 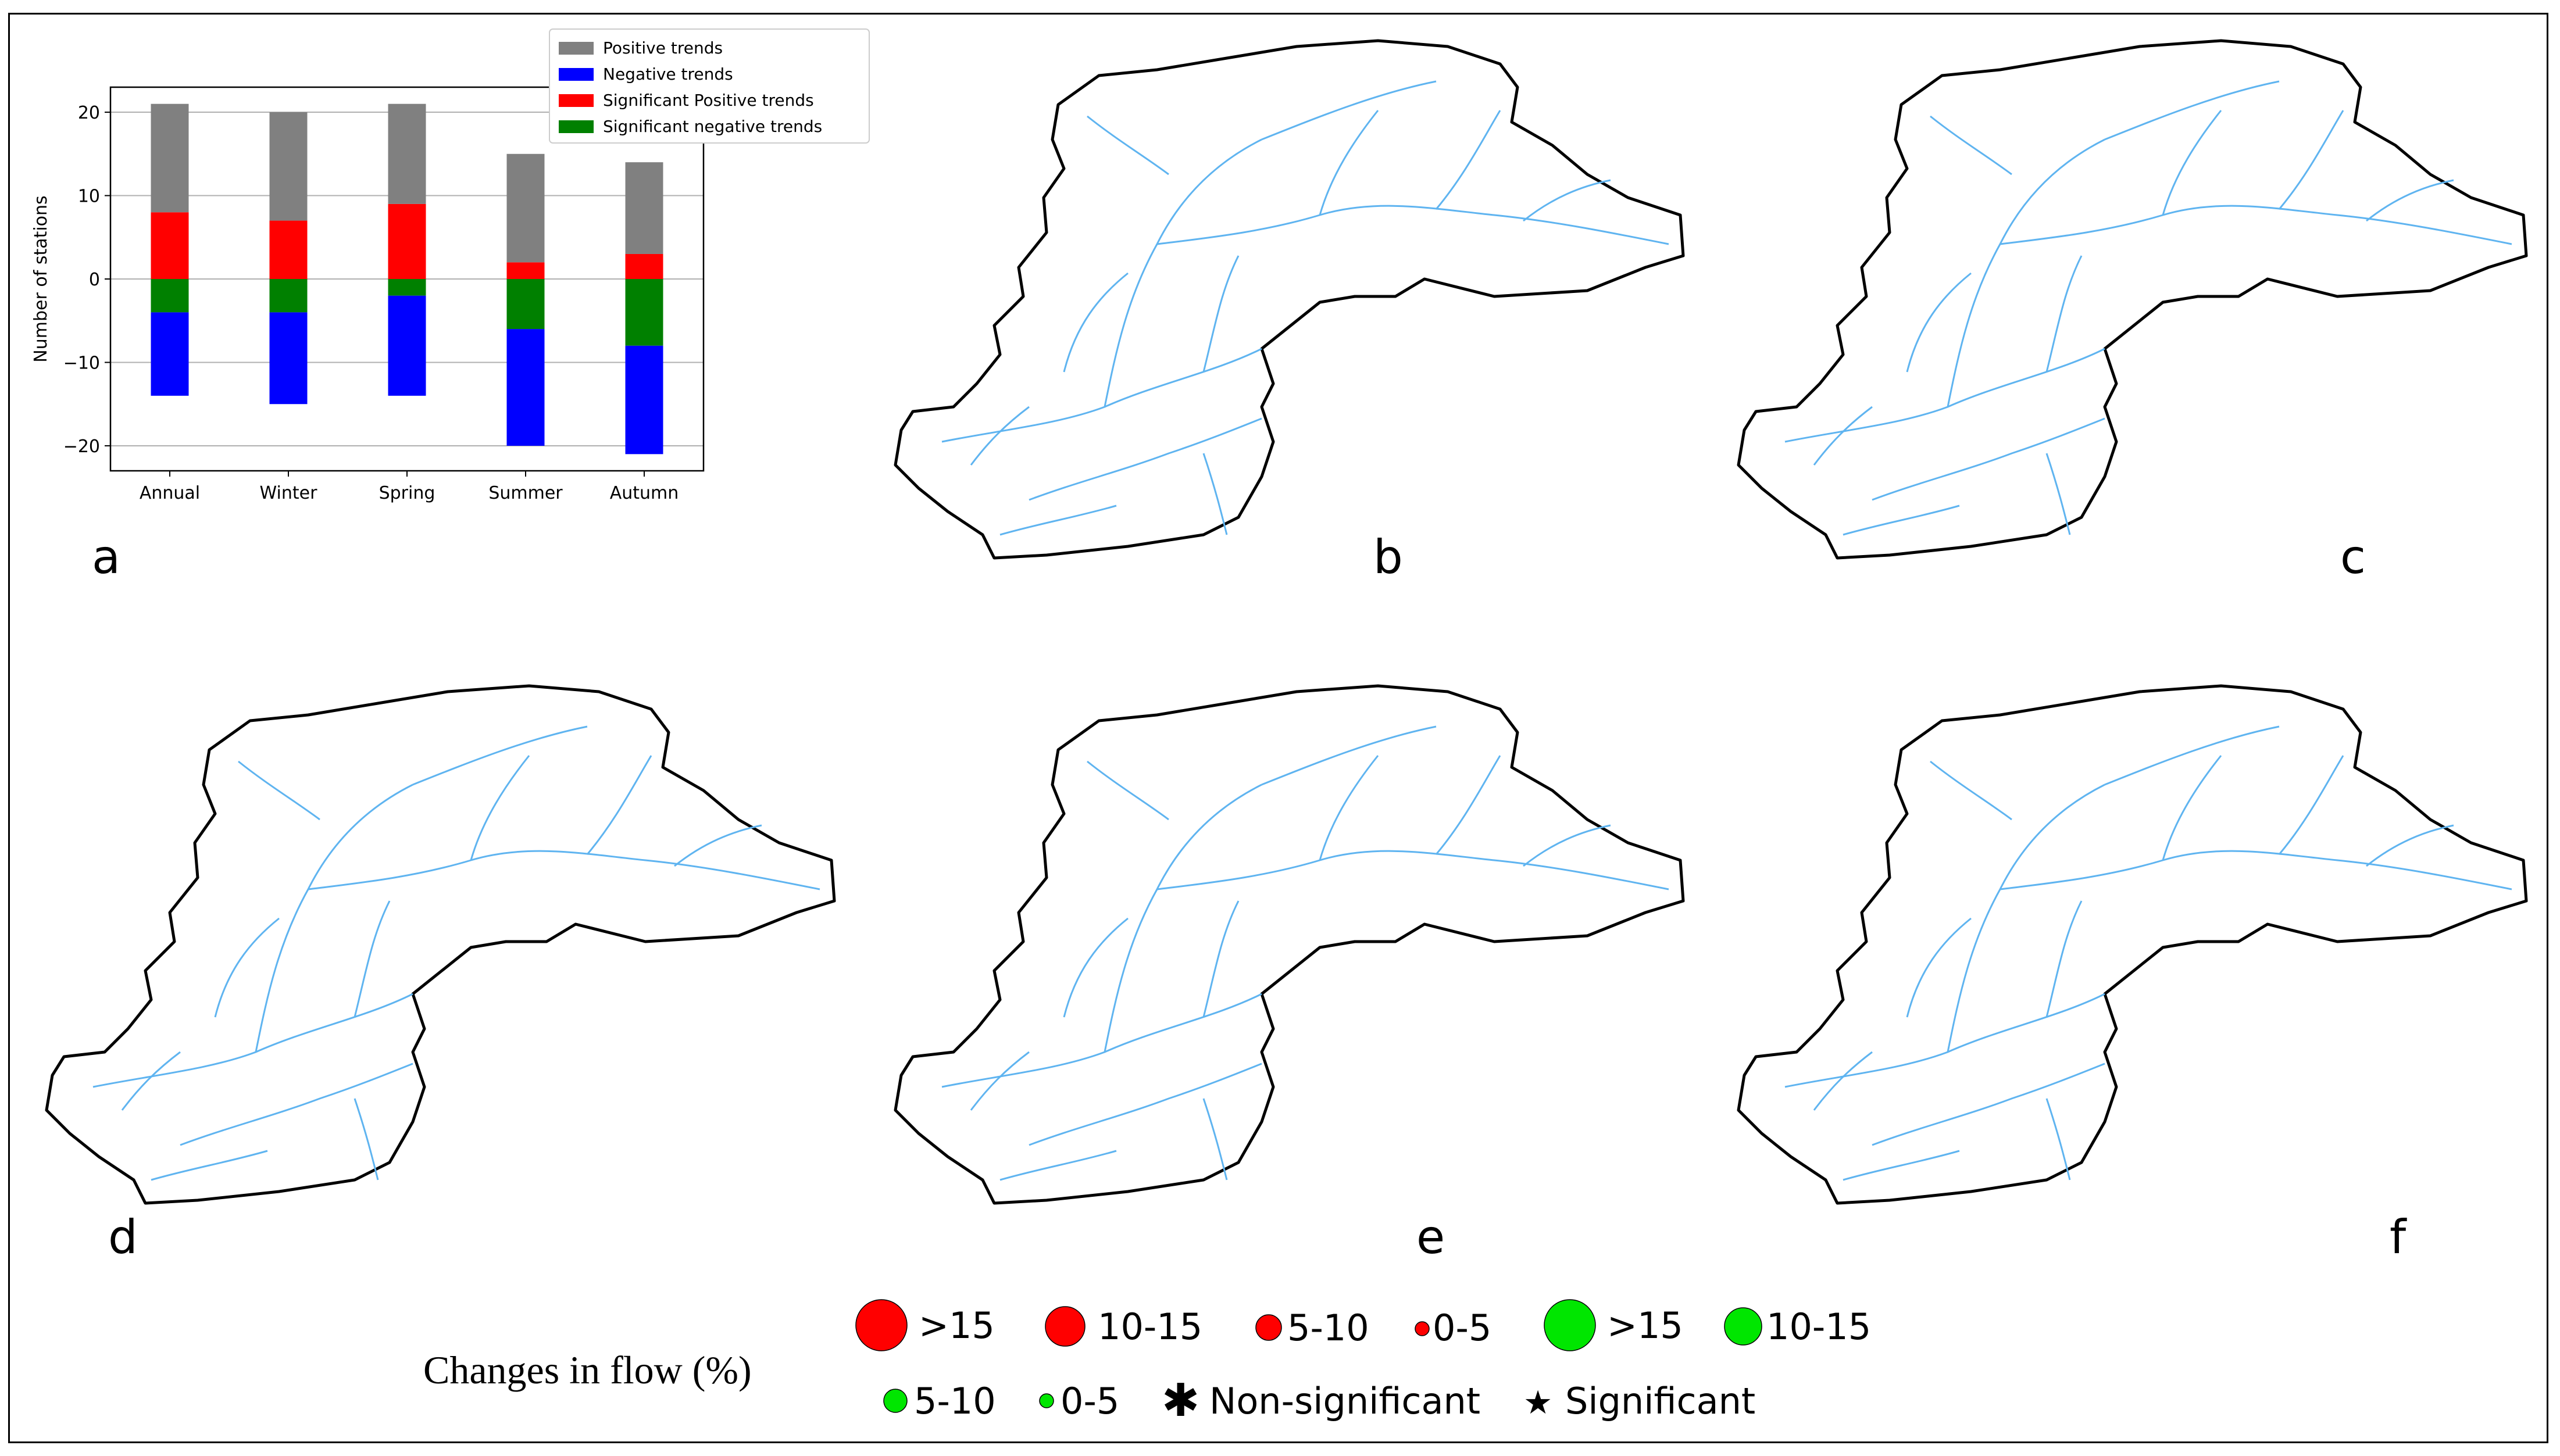 What do you see at coordinates (1645, 1326) in the screenshot?
I see `legend-neg-15-label: >15` at bounding box center [1645, 1326].